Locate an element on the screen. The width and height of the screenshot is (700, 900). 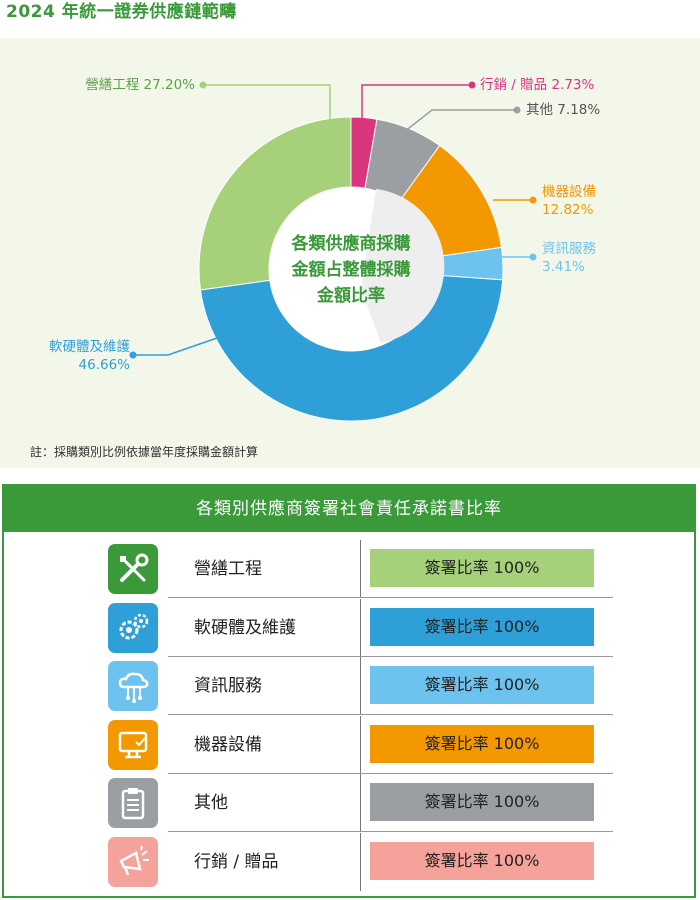
slice-label-5: 營繕工程 27.20% is located at coordinates (140, 85).